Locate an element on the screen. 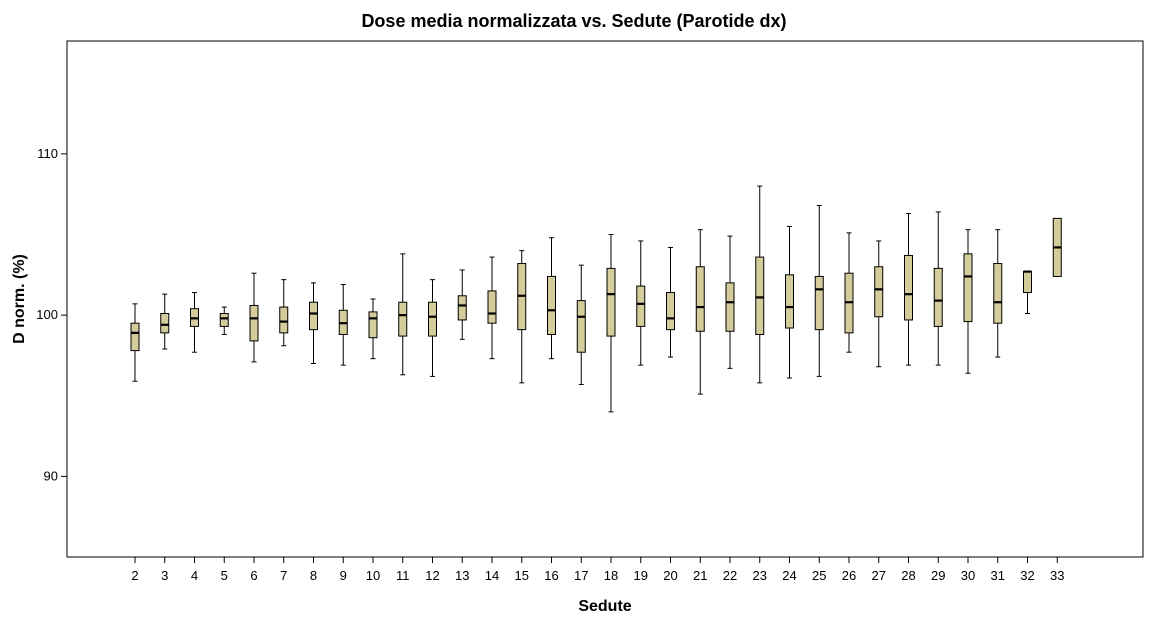  x-tick-label-18: 18 is located at coordinates (611, 575).